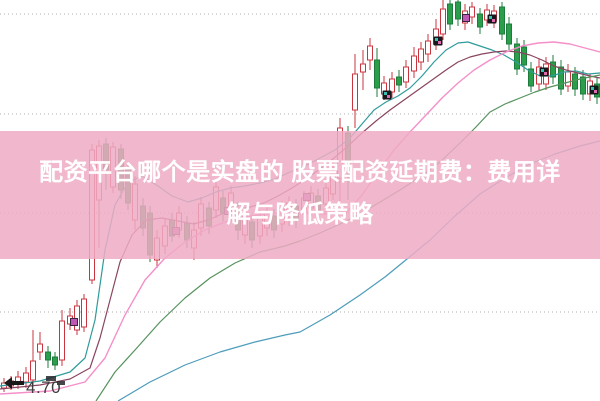 Image resolution: width=600 pixels, height=401 pixels. Describe the element at coordinates (44, 387) in the screenshot. I see `price-axis-label: 4.70` at that location.